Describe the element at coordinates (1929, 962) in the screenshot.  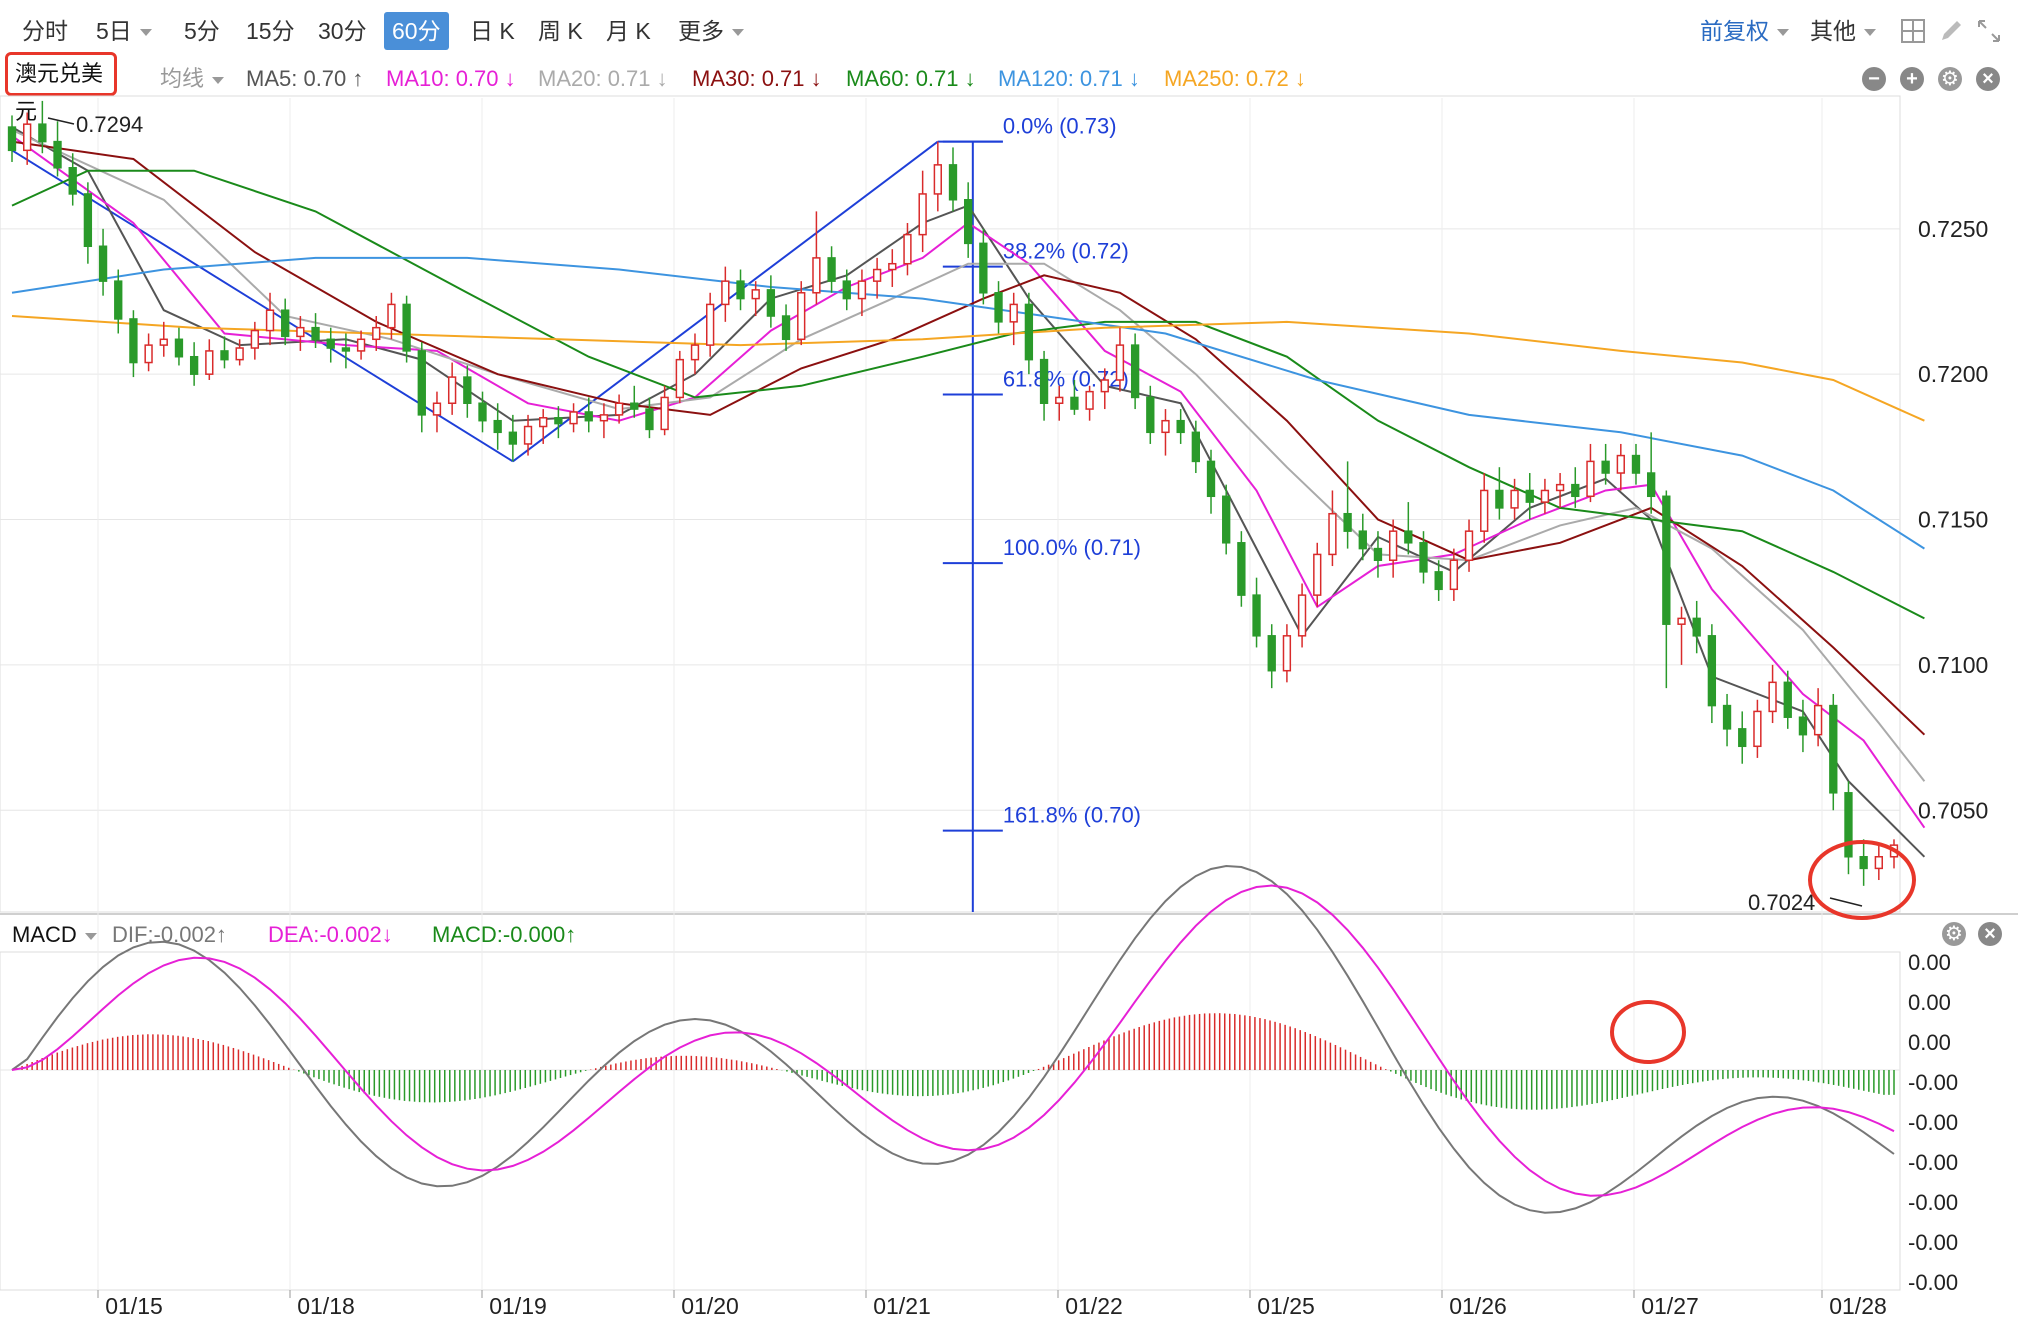
I see `macd-tick-label: 0.00` at that location.